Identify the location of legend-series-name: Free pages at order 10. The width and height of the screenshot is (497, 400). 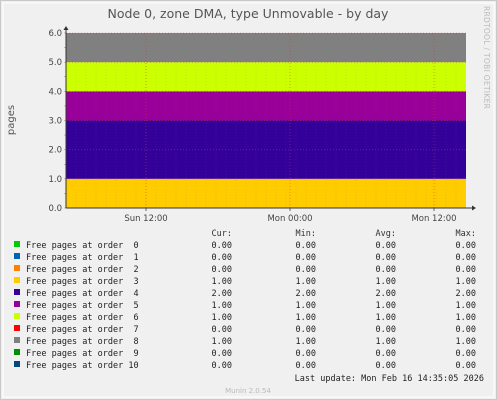
(82, 366).